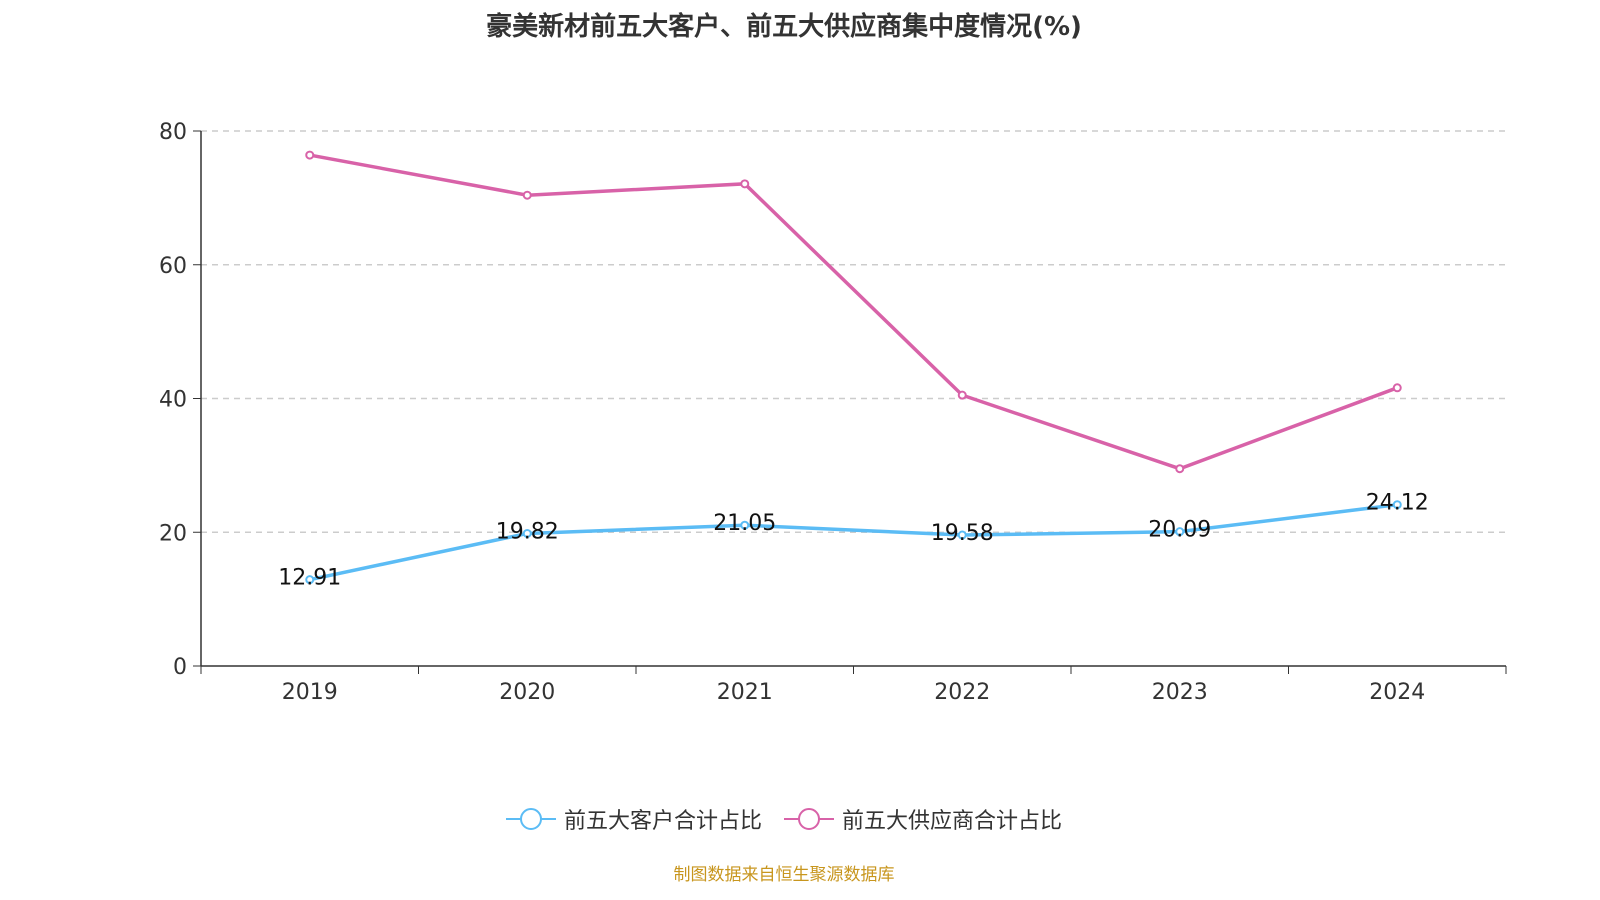 This screenshot has width=1600, height=900. Describe the element at coordinates (962, 692) in the screenshot. I see `x-tick-label: 2022` at that location.